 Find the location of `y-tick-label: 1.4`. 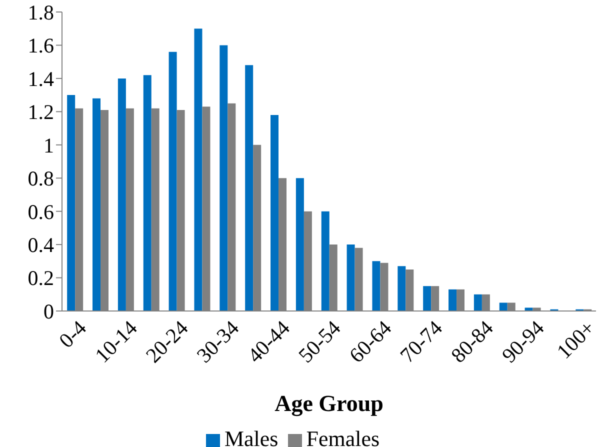

y-tick-label: 1.4 is located at coordinates (41, 78).